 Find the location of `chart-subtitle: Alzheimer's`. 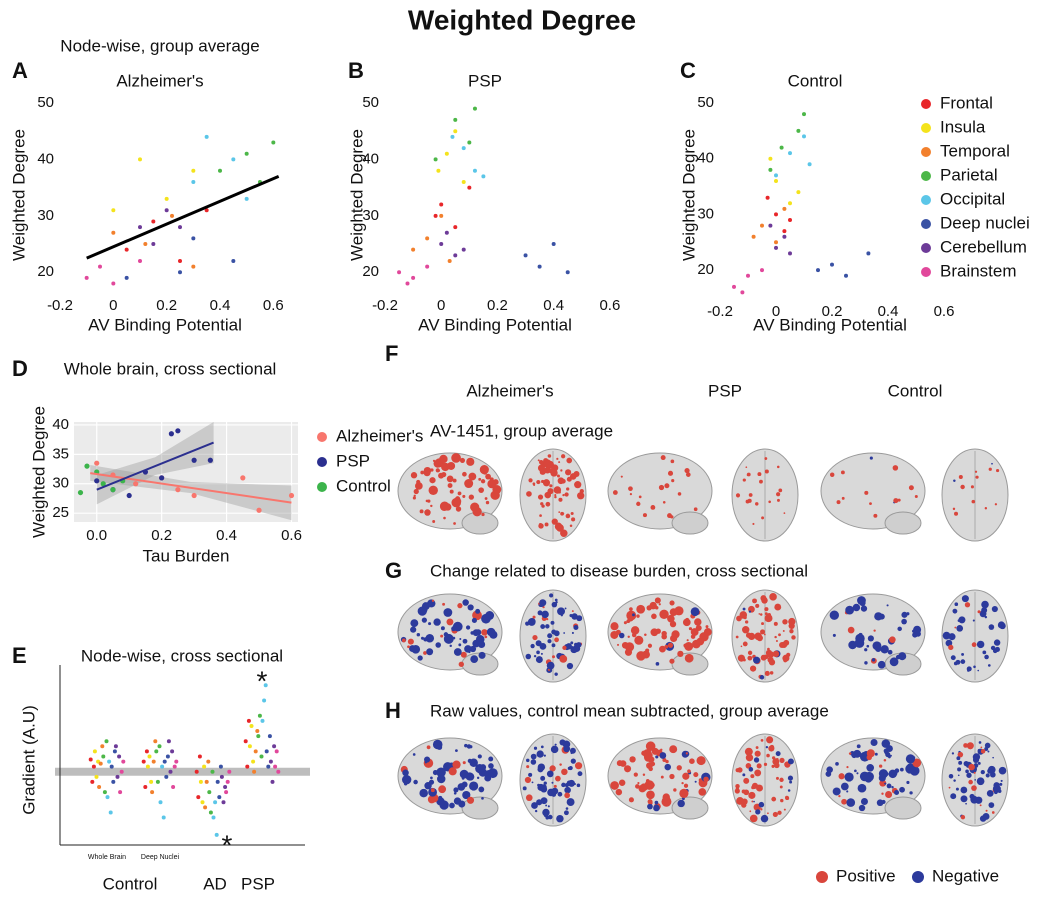

chart-subtitle: Alzheimer's is located at coordinates (159, 80).